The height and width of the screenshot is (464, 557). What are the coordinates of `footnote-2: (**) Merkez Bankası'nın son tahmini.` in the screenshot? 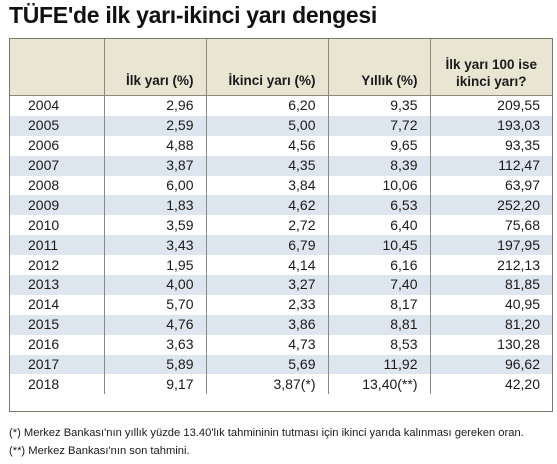 It's located at (99, 451).